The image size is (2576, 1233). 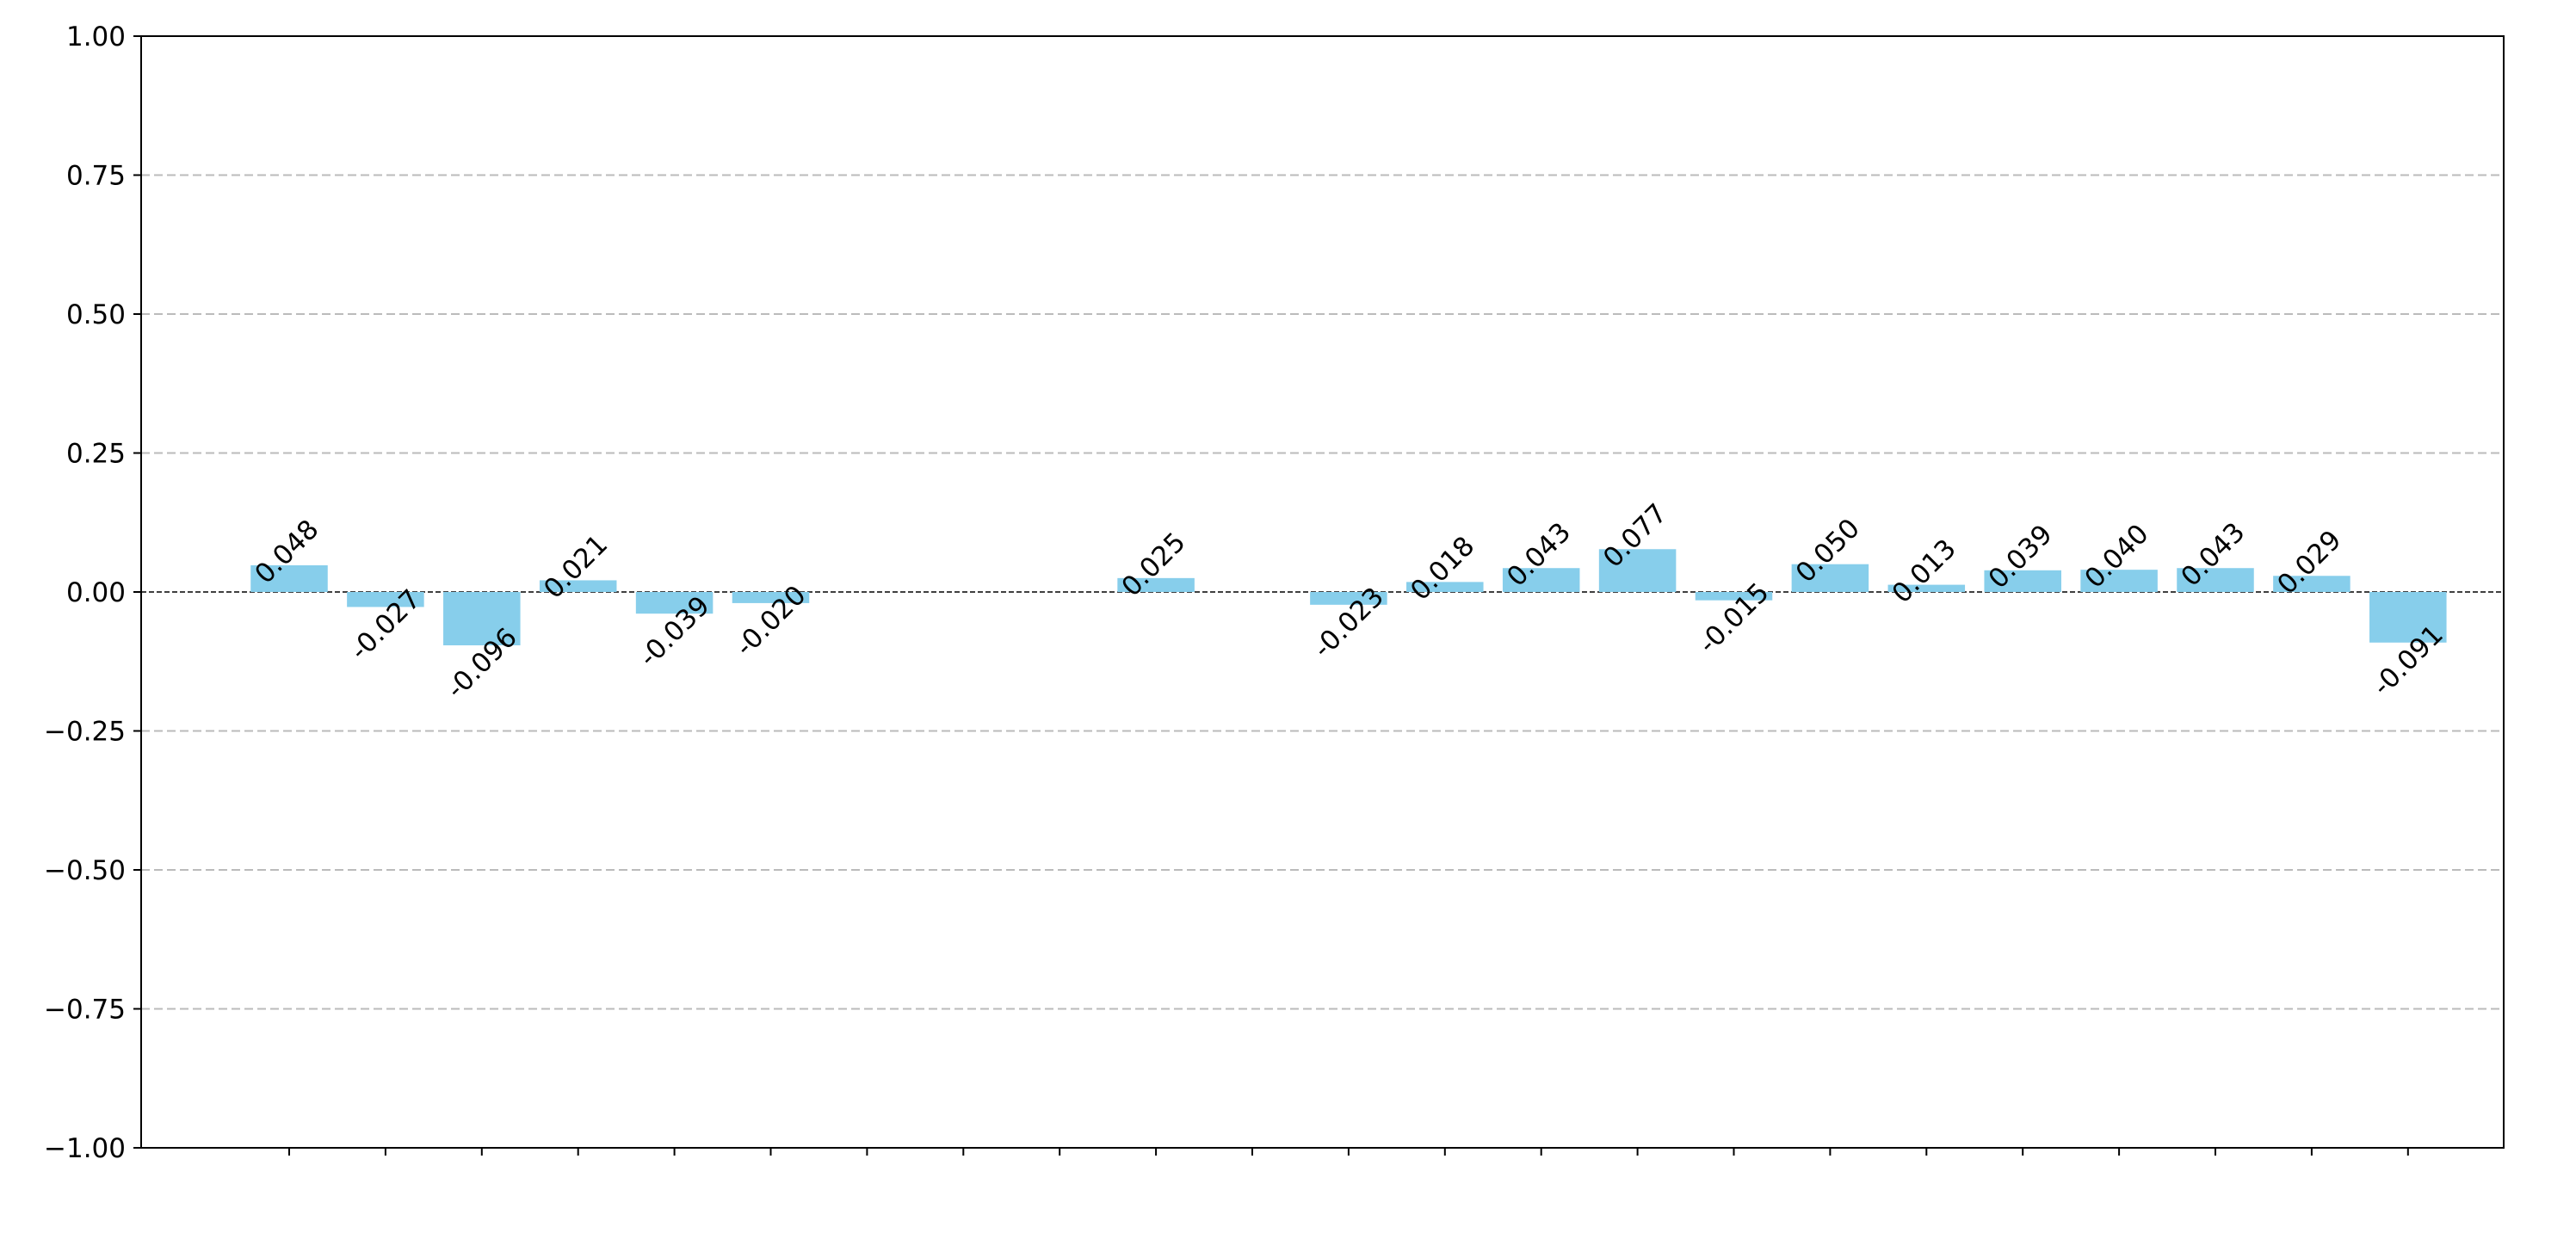 What do you see at coordinates (96, 593) in the screenshot?
I see `y-tick-label: 0.00` at bounding box center [96, 593].